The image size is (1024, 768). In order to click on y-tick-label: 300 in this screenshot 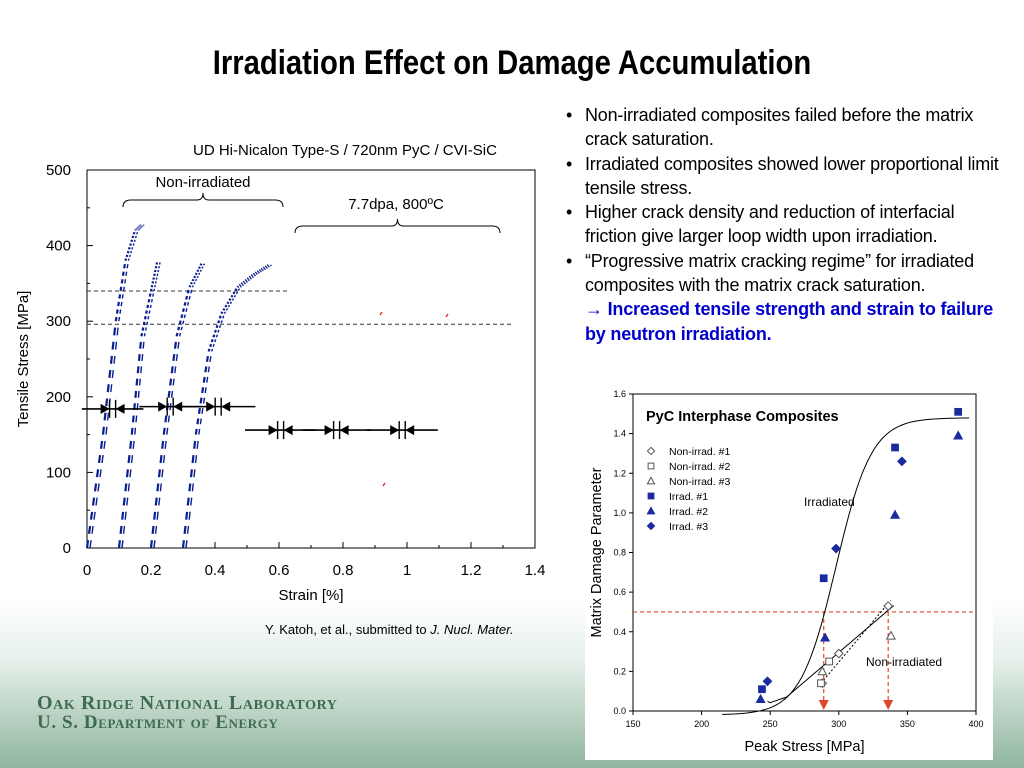, I will do `click(58, 321)`.